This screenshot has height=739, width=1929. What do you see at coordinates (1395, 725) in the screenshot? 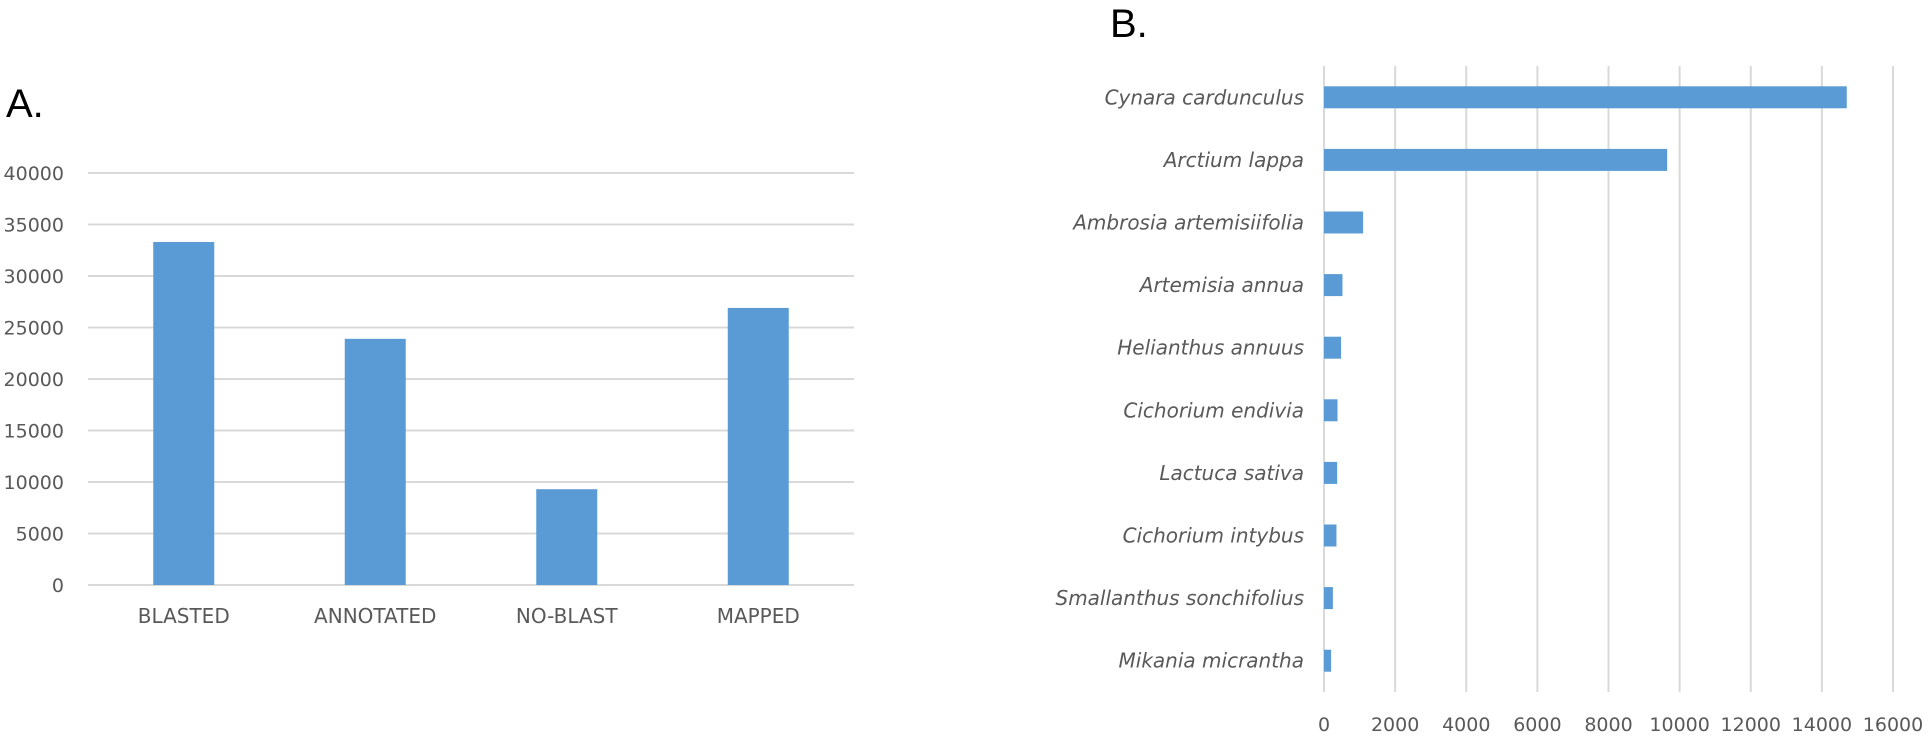
I see `x-tick-label: 2000` at bounding box center [1395, 725].